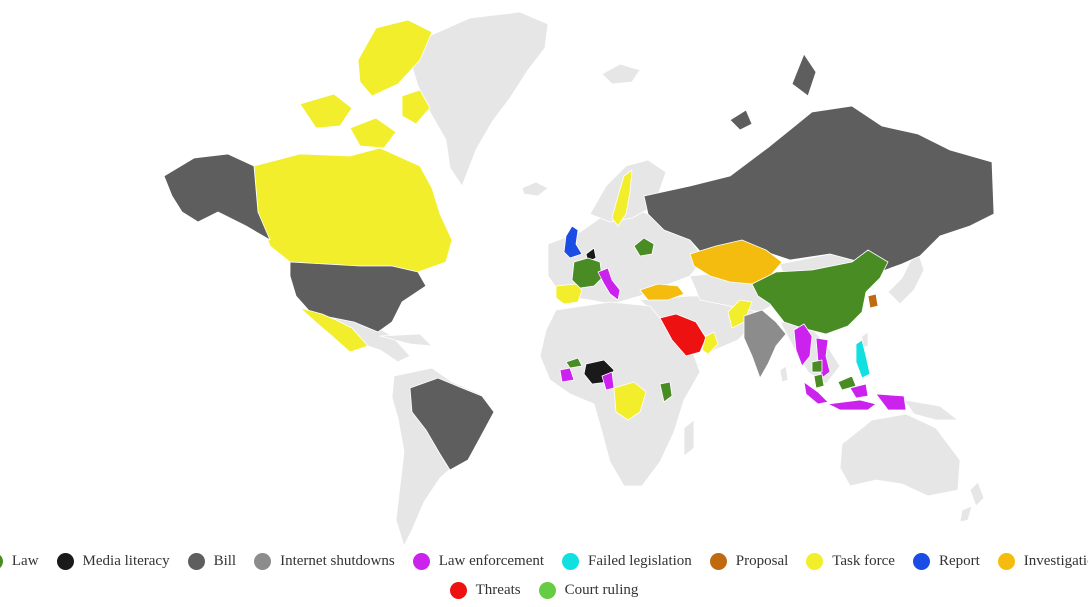 The height and width of the screenshot is (607, 1088). I want to click on legend-item-task-force: Task force, so click(850, 561).